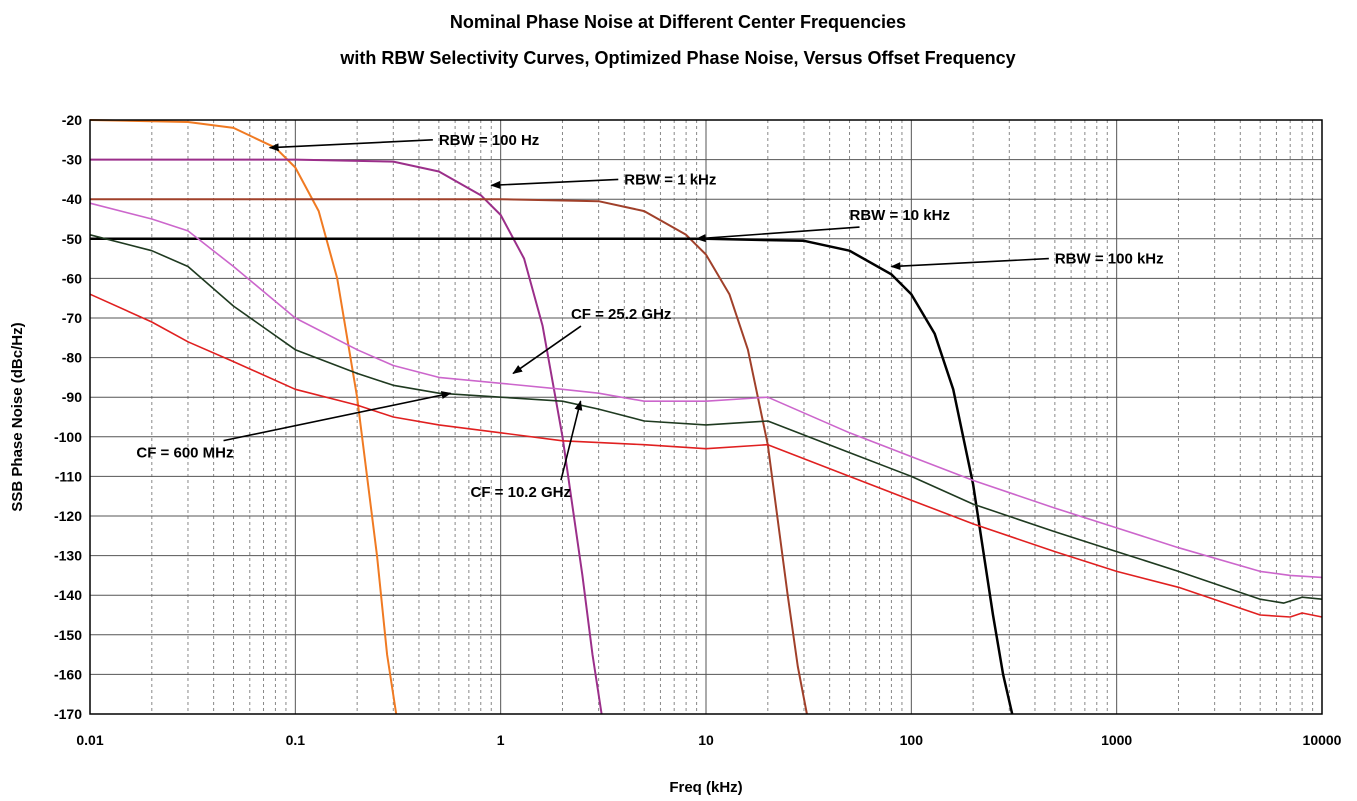 The width and height of the screenshot is (1357, 801). What do you see at coordinates (1116, 740) in the screenshot?
I see `x-tick-label: 1000` at bounding box center [1116, 740].